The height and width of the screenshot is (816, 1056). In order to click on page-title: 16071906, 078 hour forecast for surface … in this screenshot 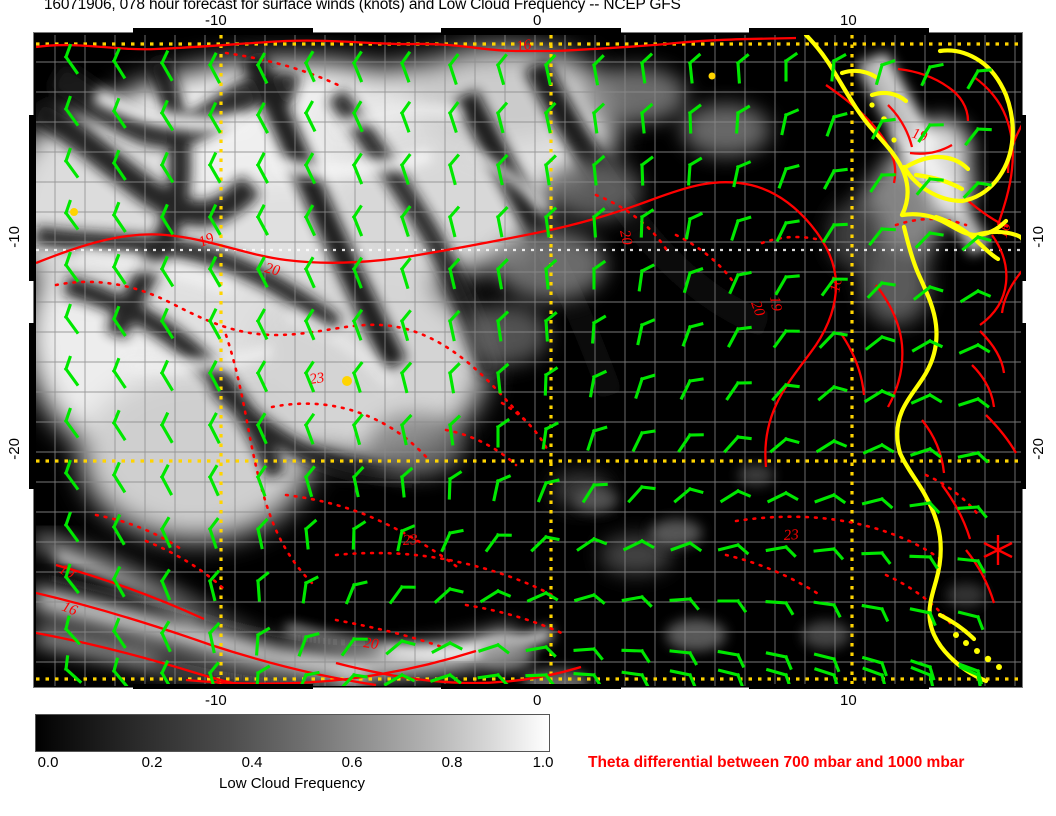, I will do `click(362, 6)`.